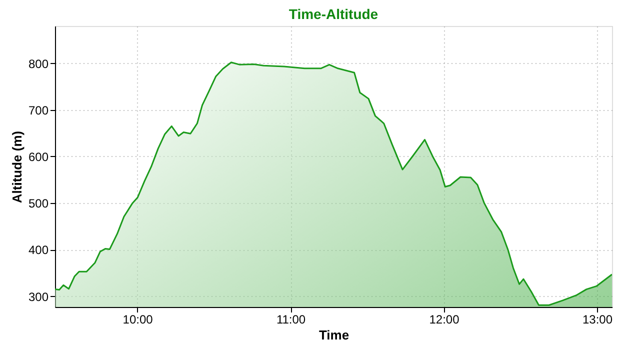  Describe the element at coordinates (38, 250) in the screenshot. I see `y-tick-label: 400` at that location.